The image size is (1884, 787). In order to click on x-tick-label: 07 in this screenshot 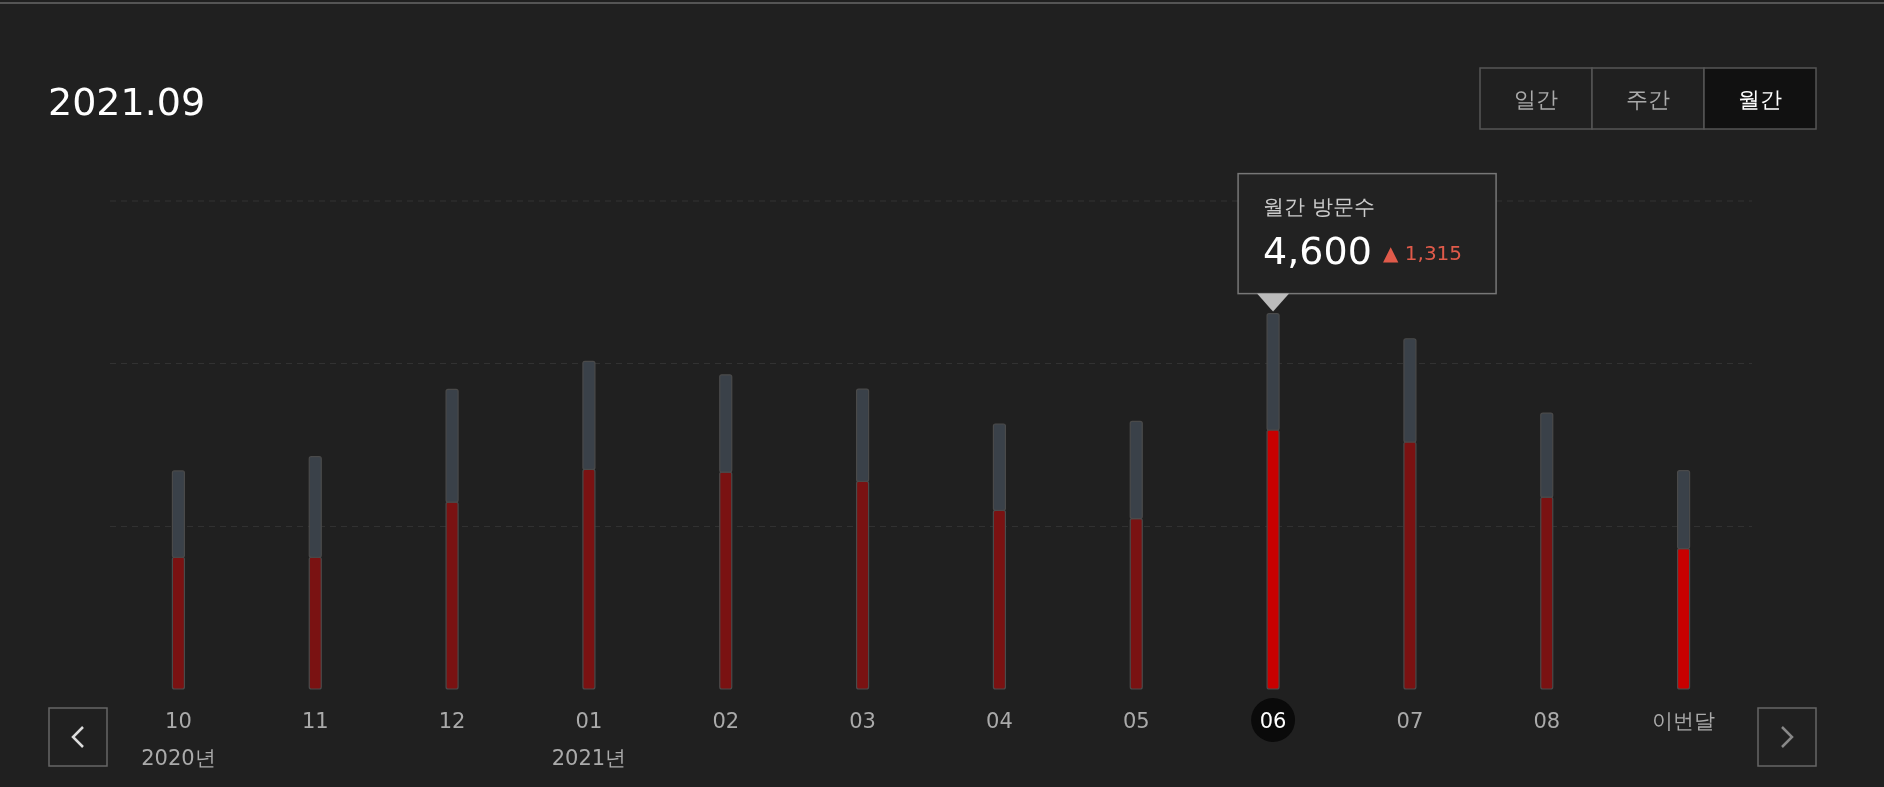, I will do `click(1410, 721)`.